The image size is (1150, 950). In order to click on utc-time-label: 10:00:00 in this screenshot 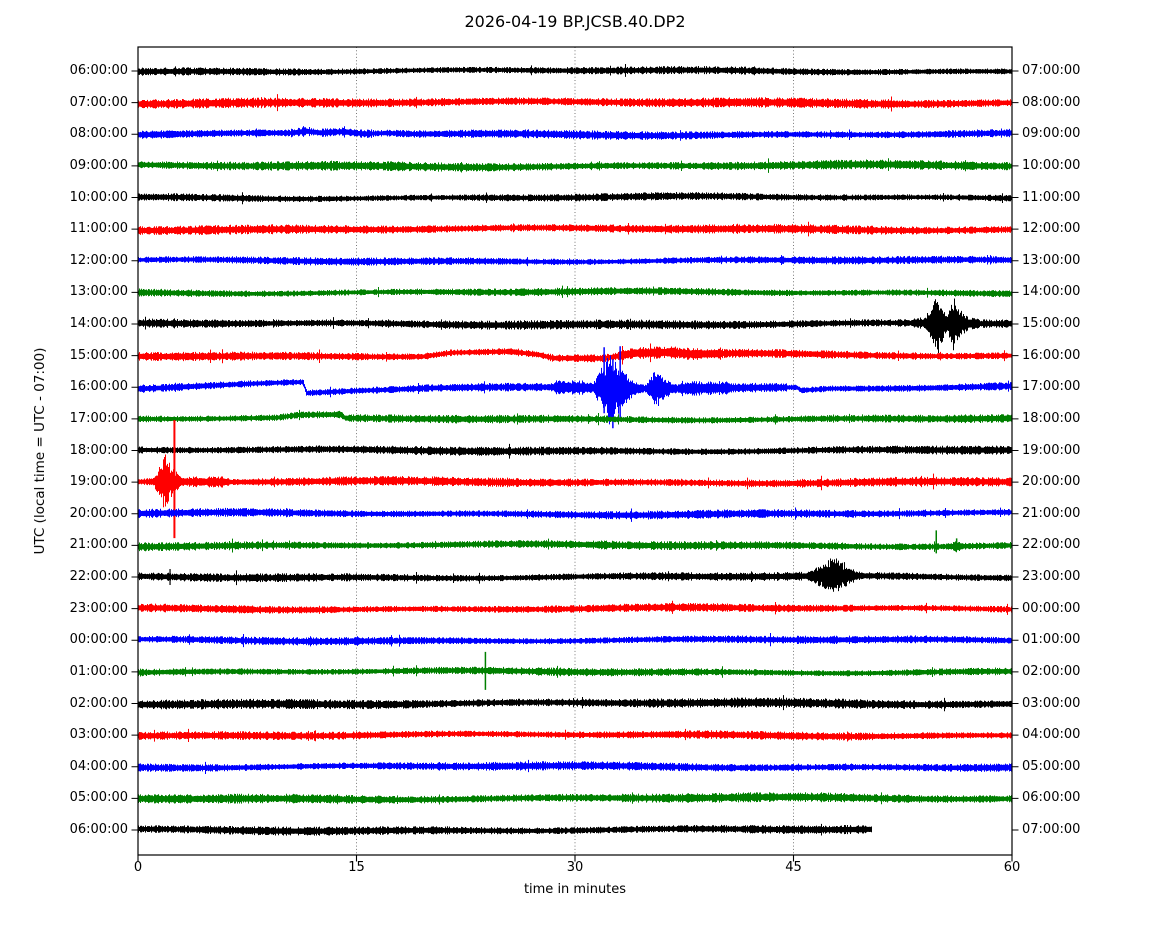, I will do `click(98, 197)`.